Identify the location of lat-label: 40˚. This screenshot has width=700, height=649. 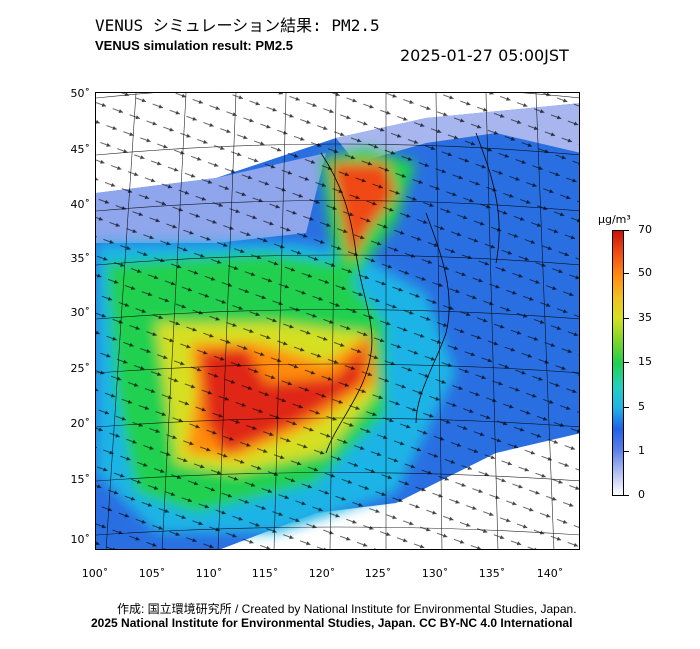
(80, 204).